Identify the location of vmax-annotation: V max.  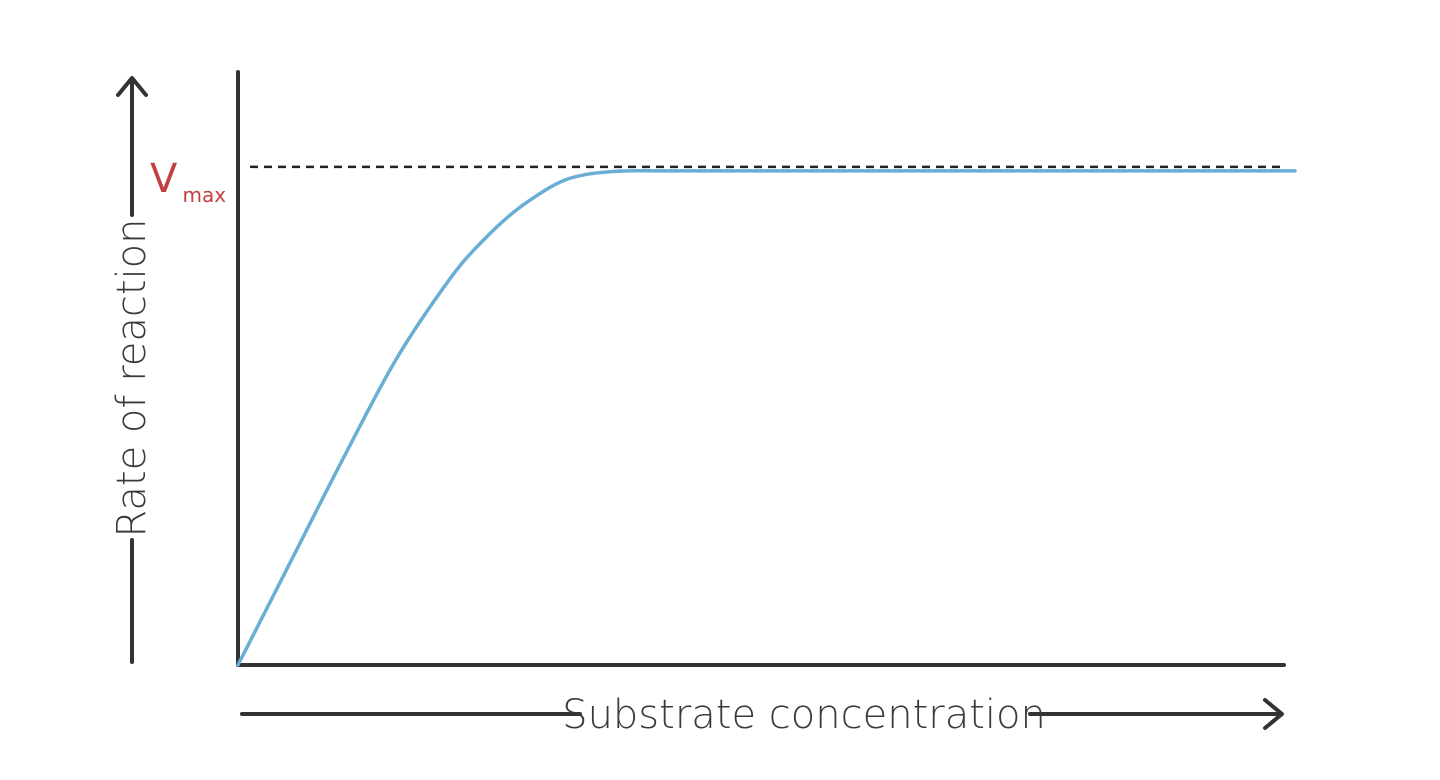
(188, 181).